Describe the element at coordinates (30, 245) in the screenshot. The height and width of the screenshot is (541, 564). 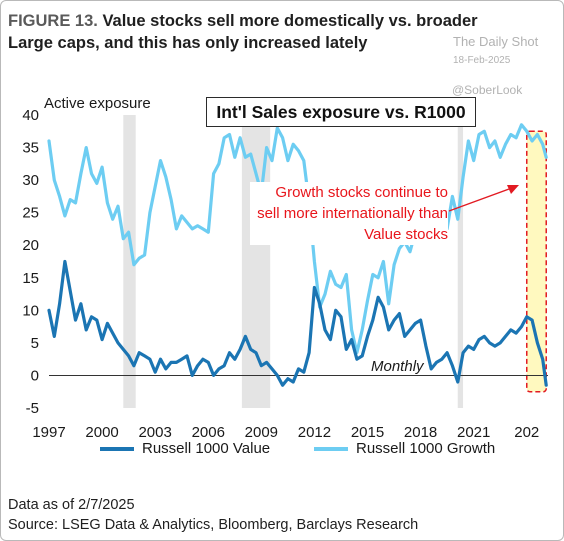
I see `y-tick-label: 20` at that location.